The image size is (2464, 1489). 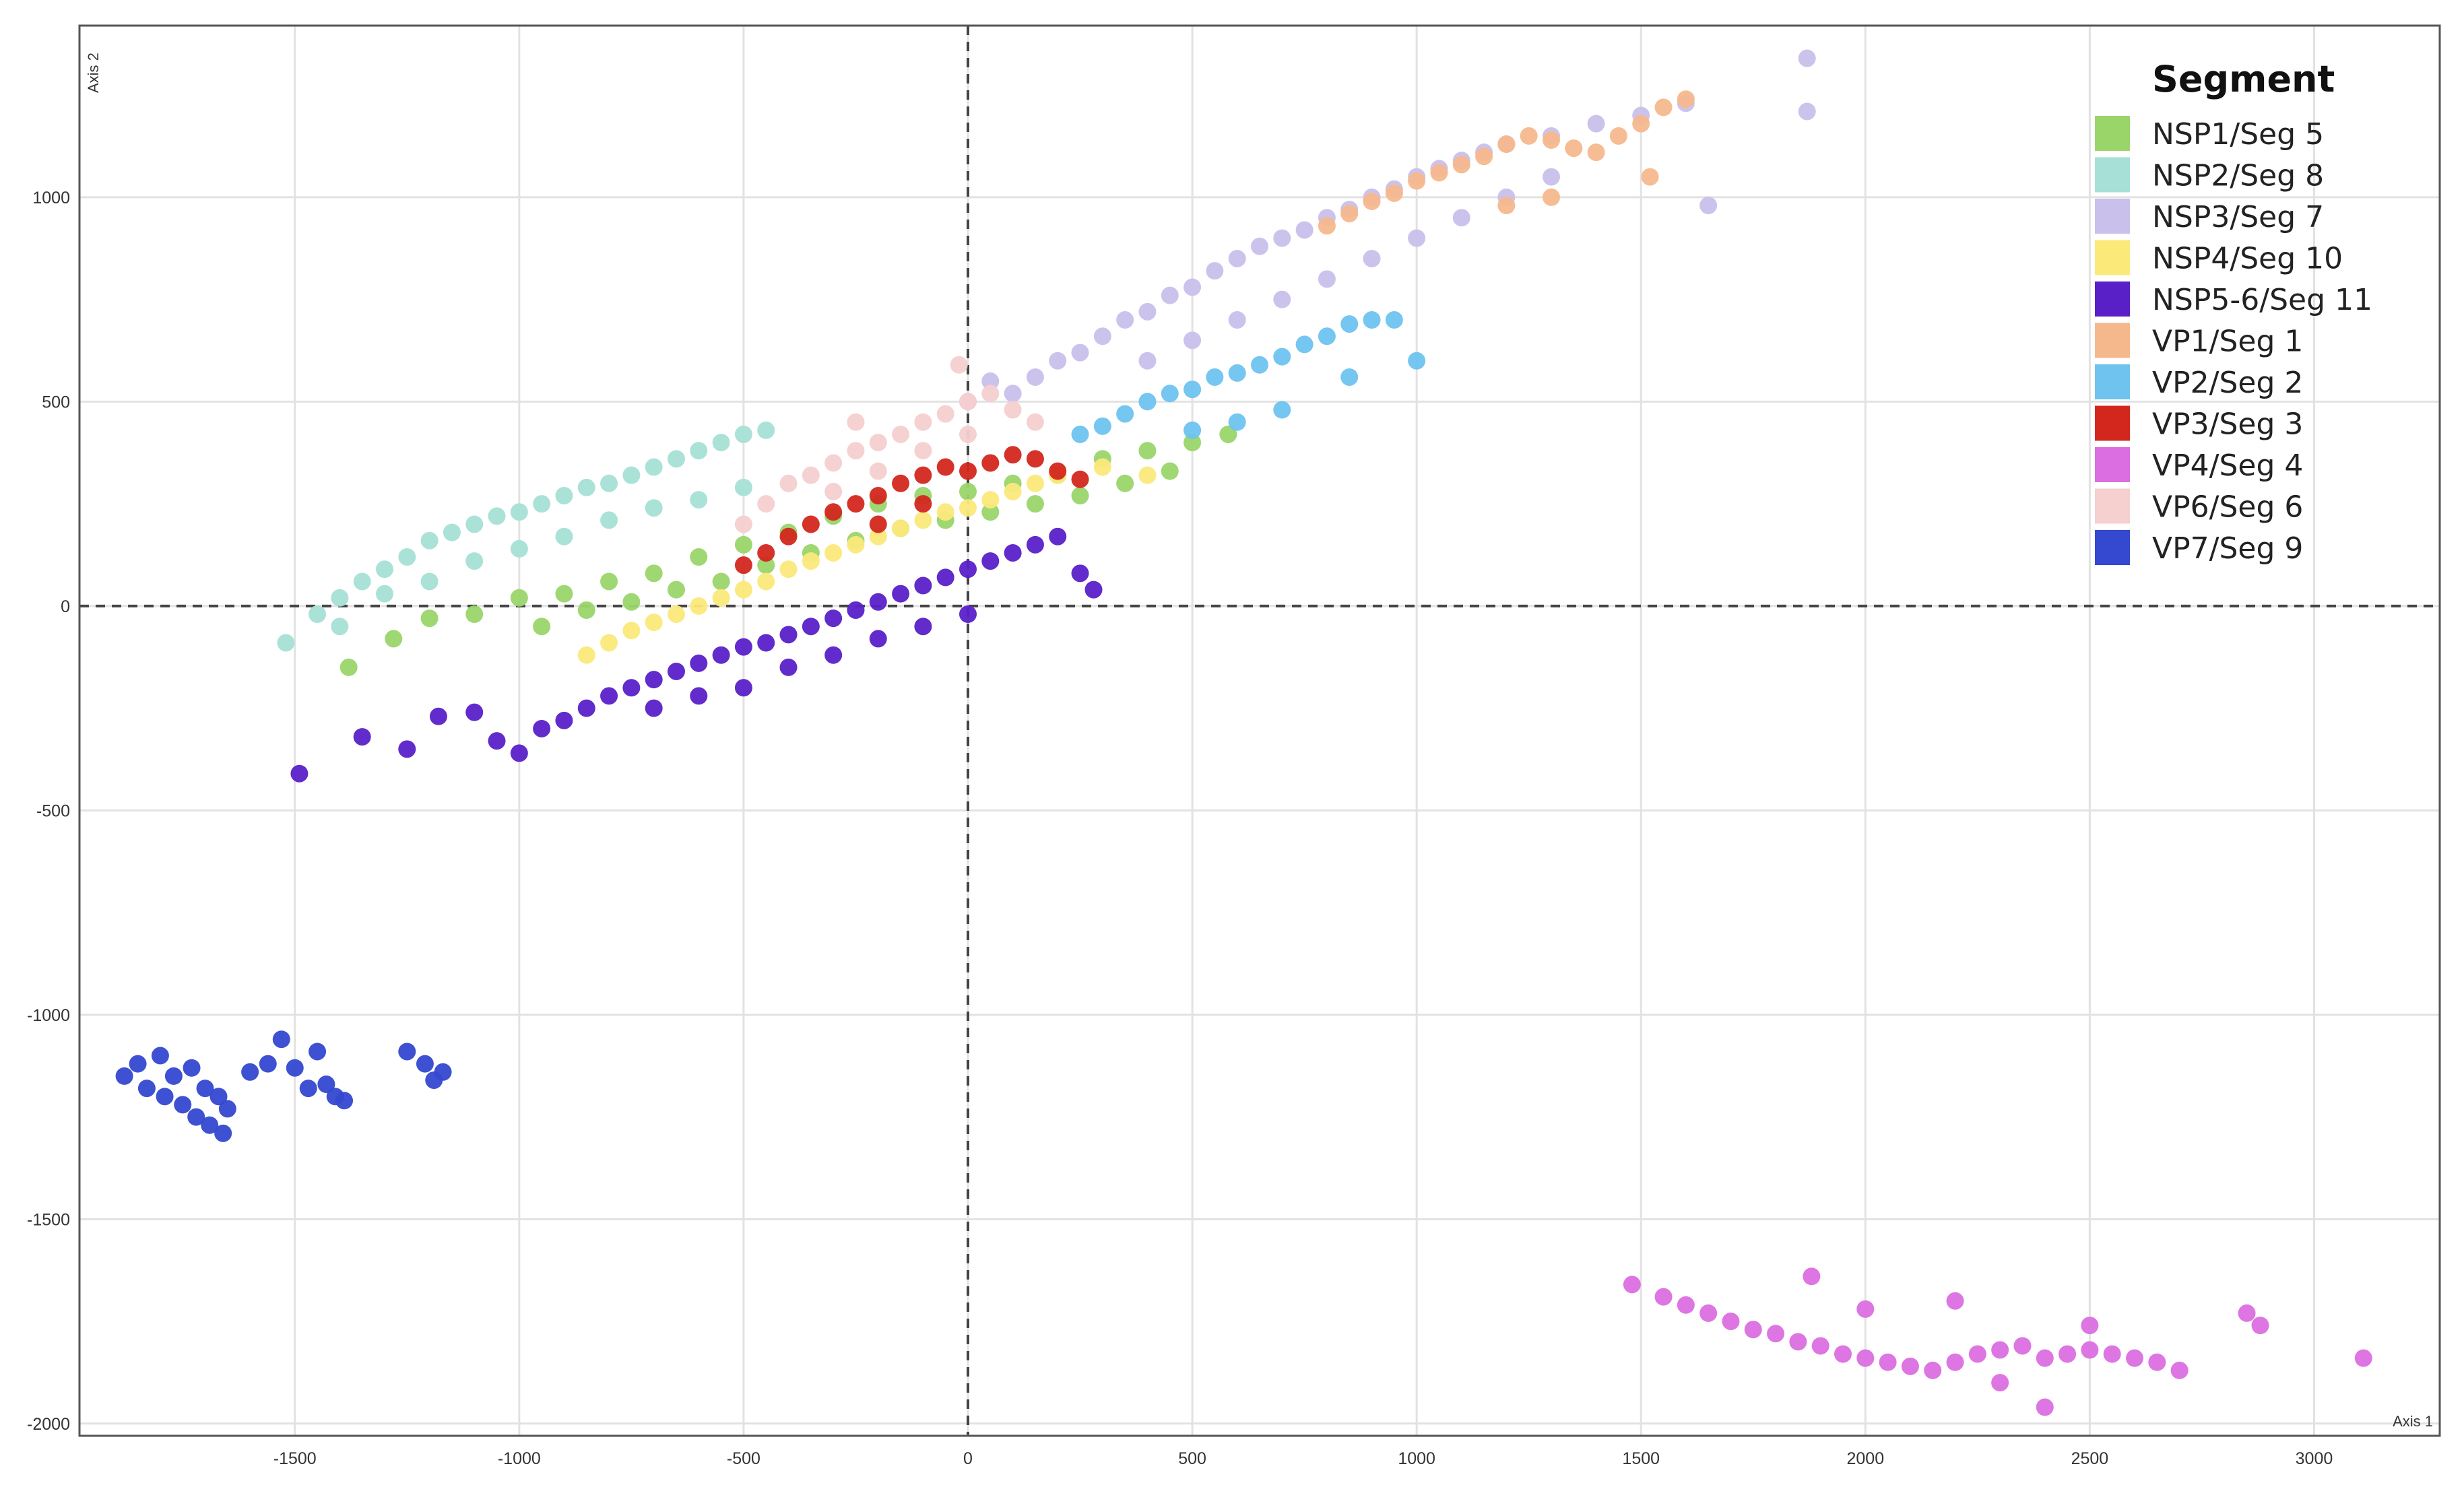 I want to click on x-tick-labels: -1500 -1000 -500 0 500 1000 1500 2000 2500 3000, so click(x=1303, y=1458).